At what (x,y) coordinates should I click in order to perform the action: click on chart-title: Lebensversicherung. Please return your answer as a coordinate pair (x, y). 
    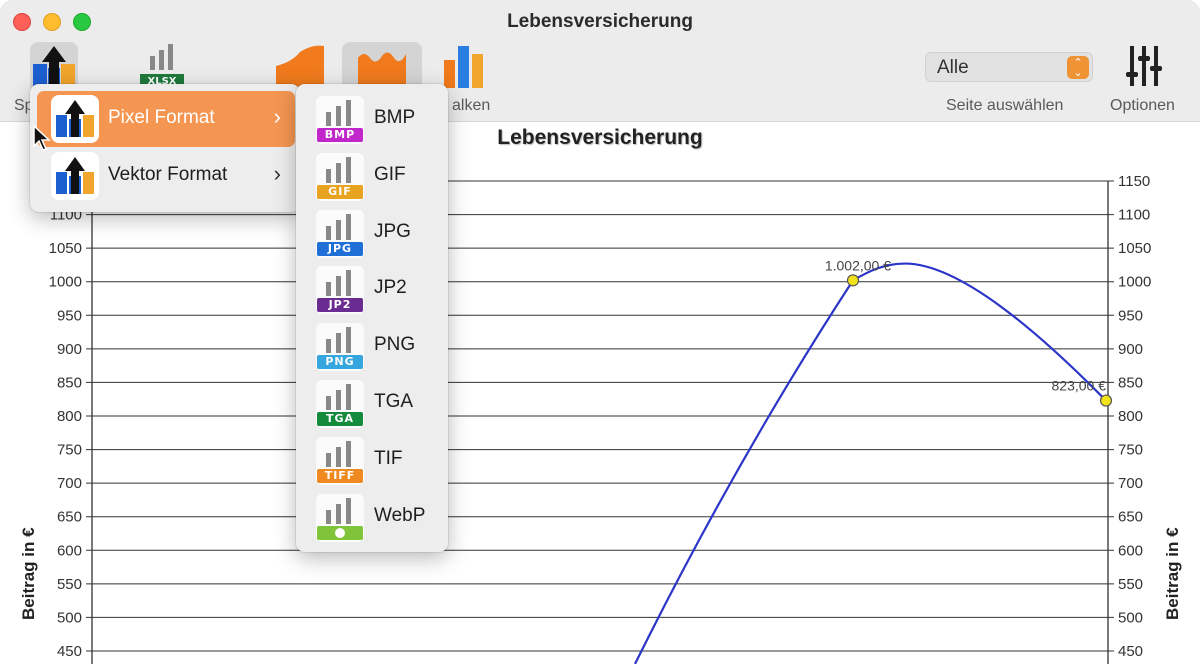
    Looking at the image, I should click on (600, 137).